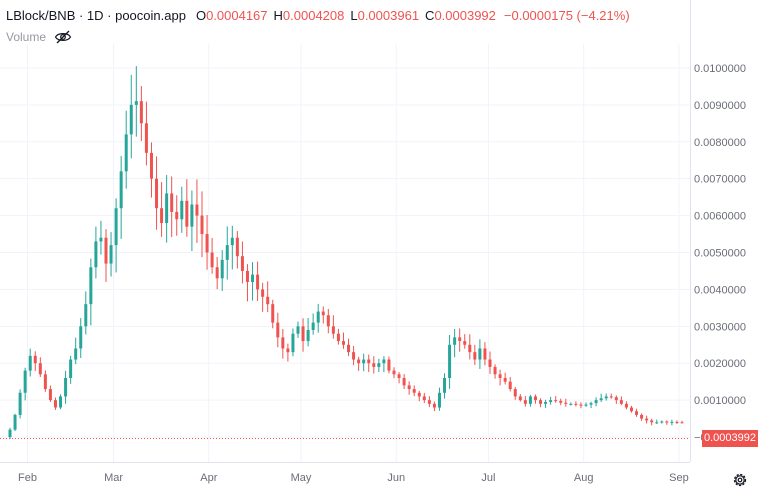 The height and width of the screenshot is (497, 759). I want to click on gear-icon, so click(740, 480).